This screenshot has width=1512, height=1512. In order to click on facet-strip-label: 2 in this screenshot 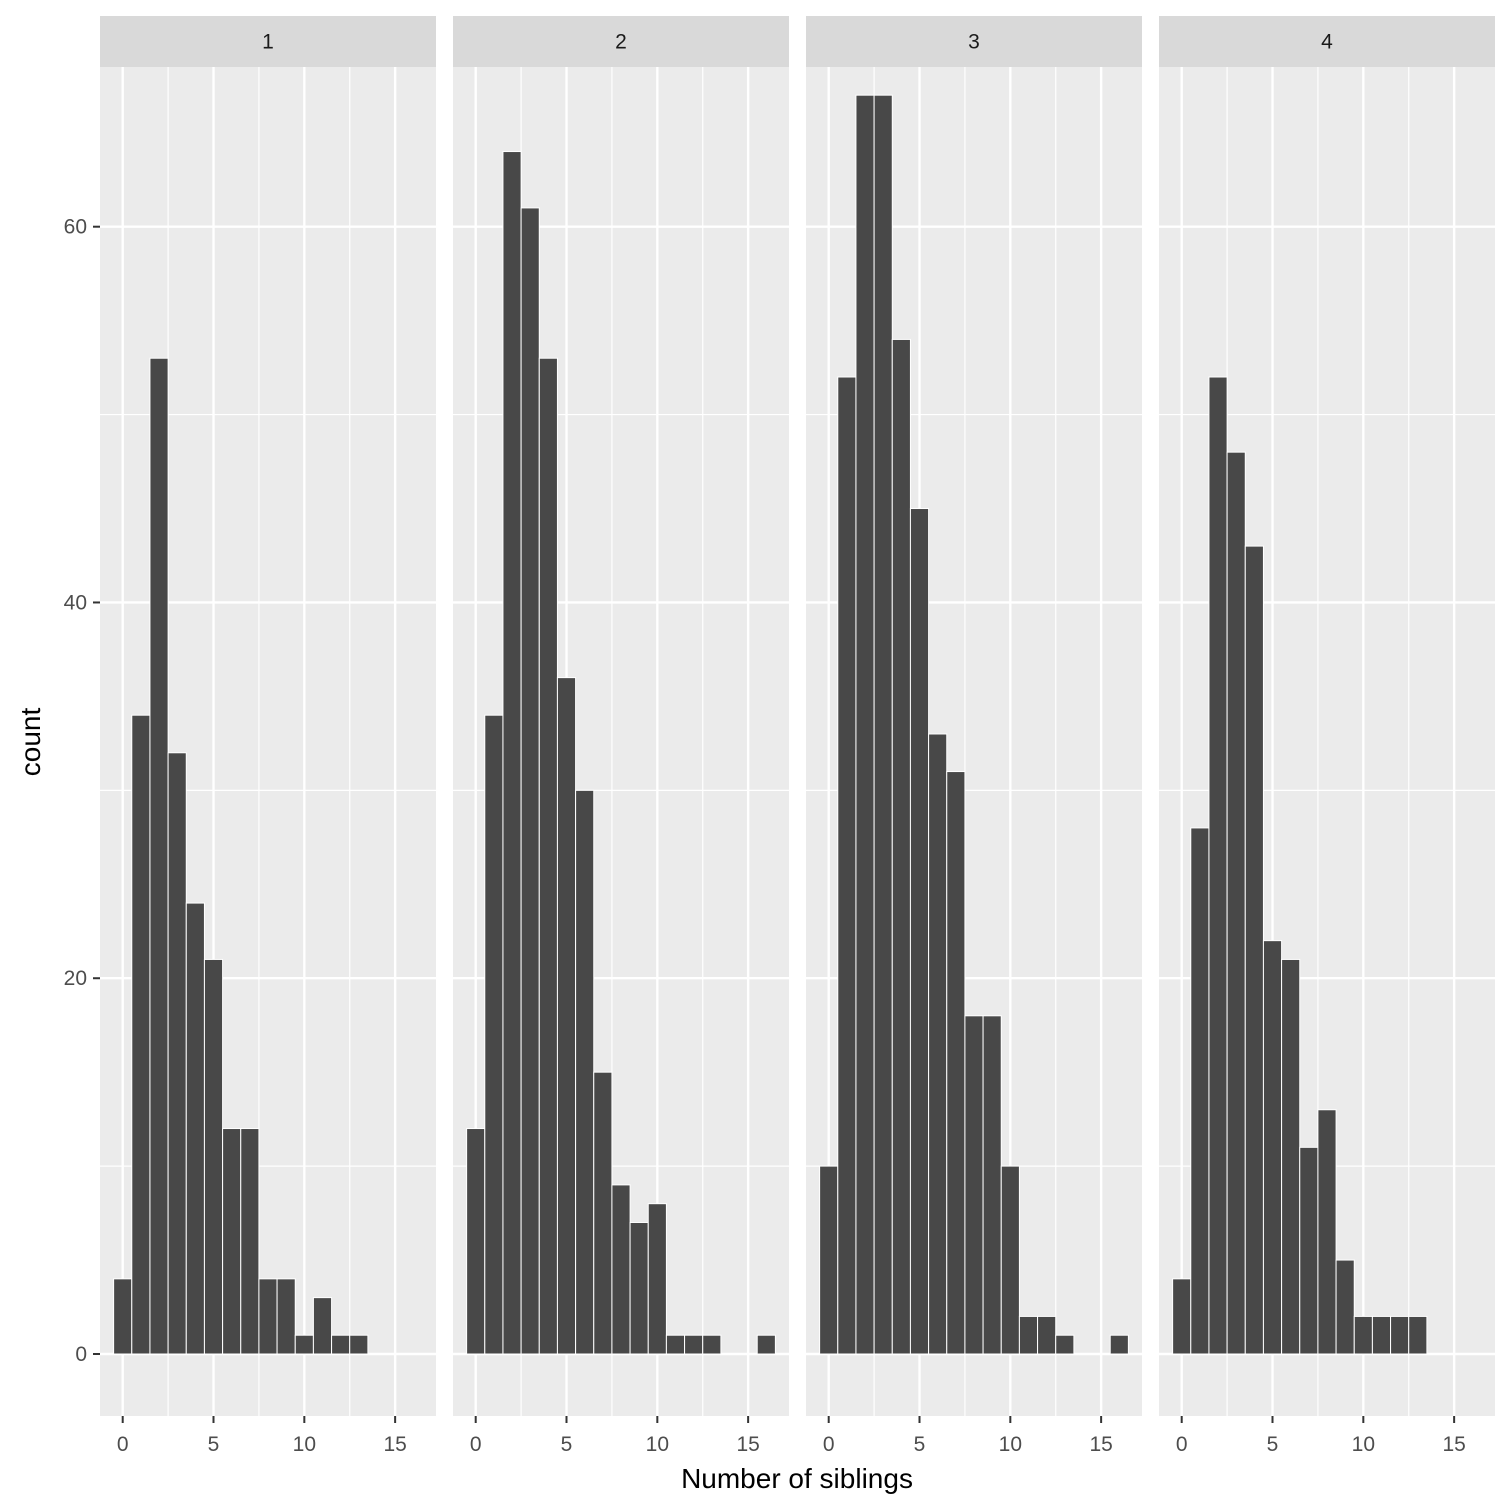, I will do `click(621, 42)`.